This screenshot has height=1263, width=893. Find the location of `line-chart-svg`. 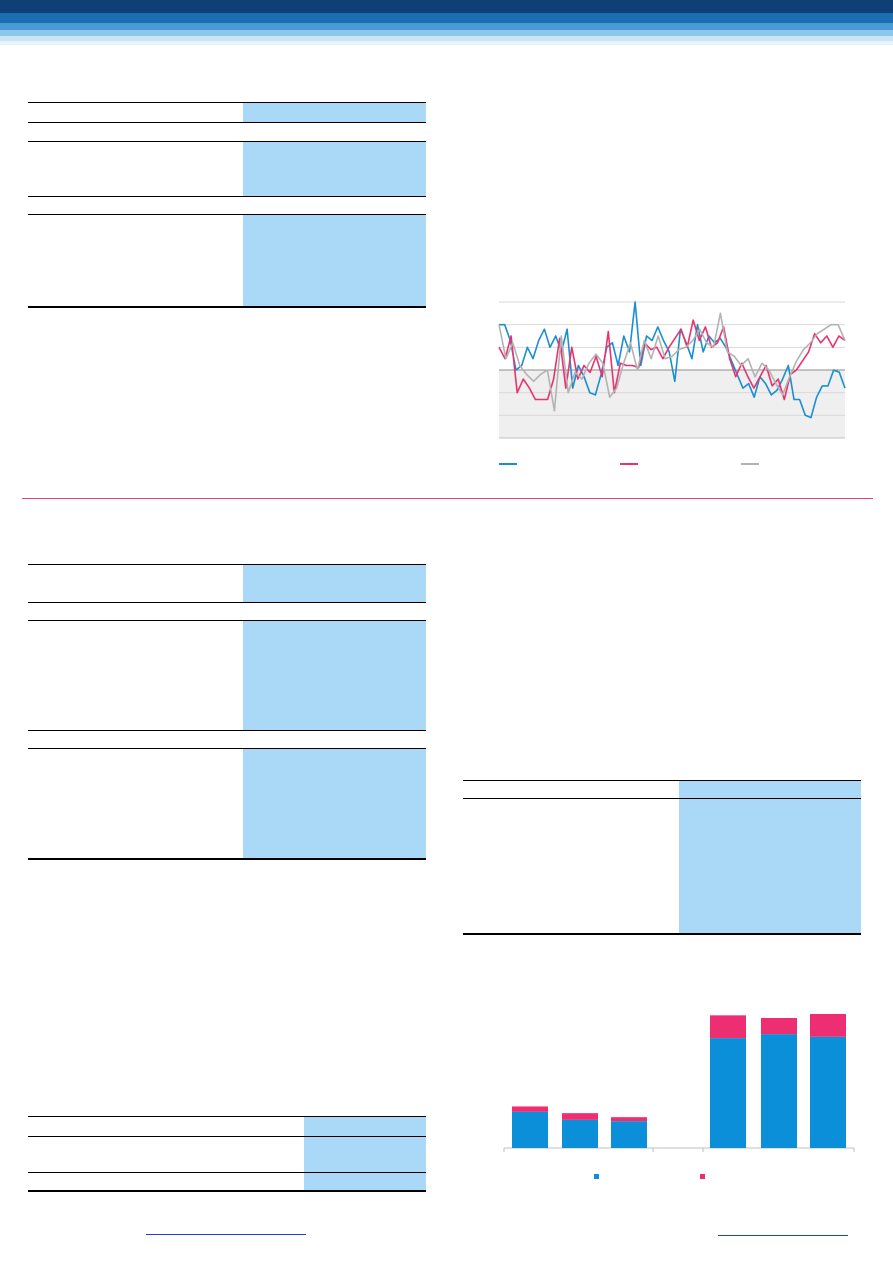

line-chart-svg is located at coordinates (672, 383).